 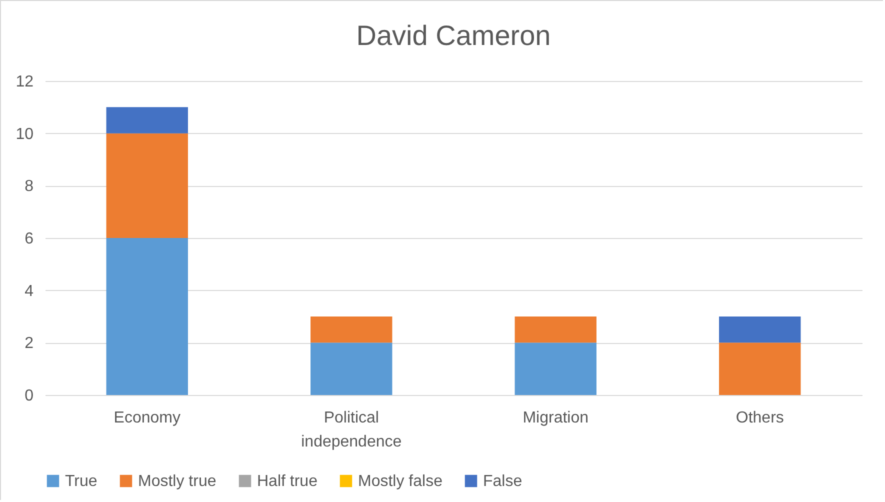 What do you see at coordinates (81, 481) in the screenshot?
I see `legend-label: True` at bounding box center [81, 481].